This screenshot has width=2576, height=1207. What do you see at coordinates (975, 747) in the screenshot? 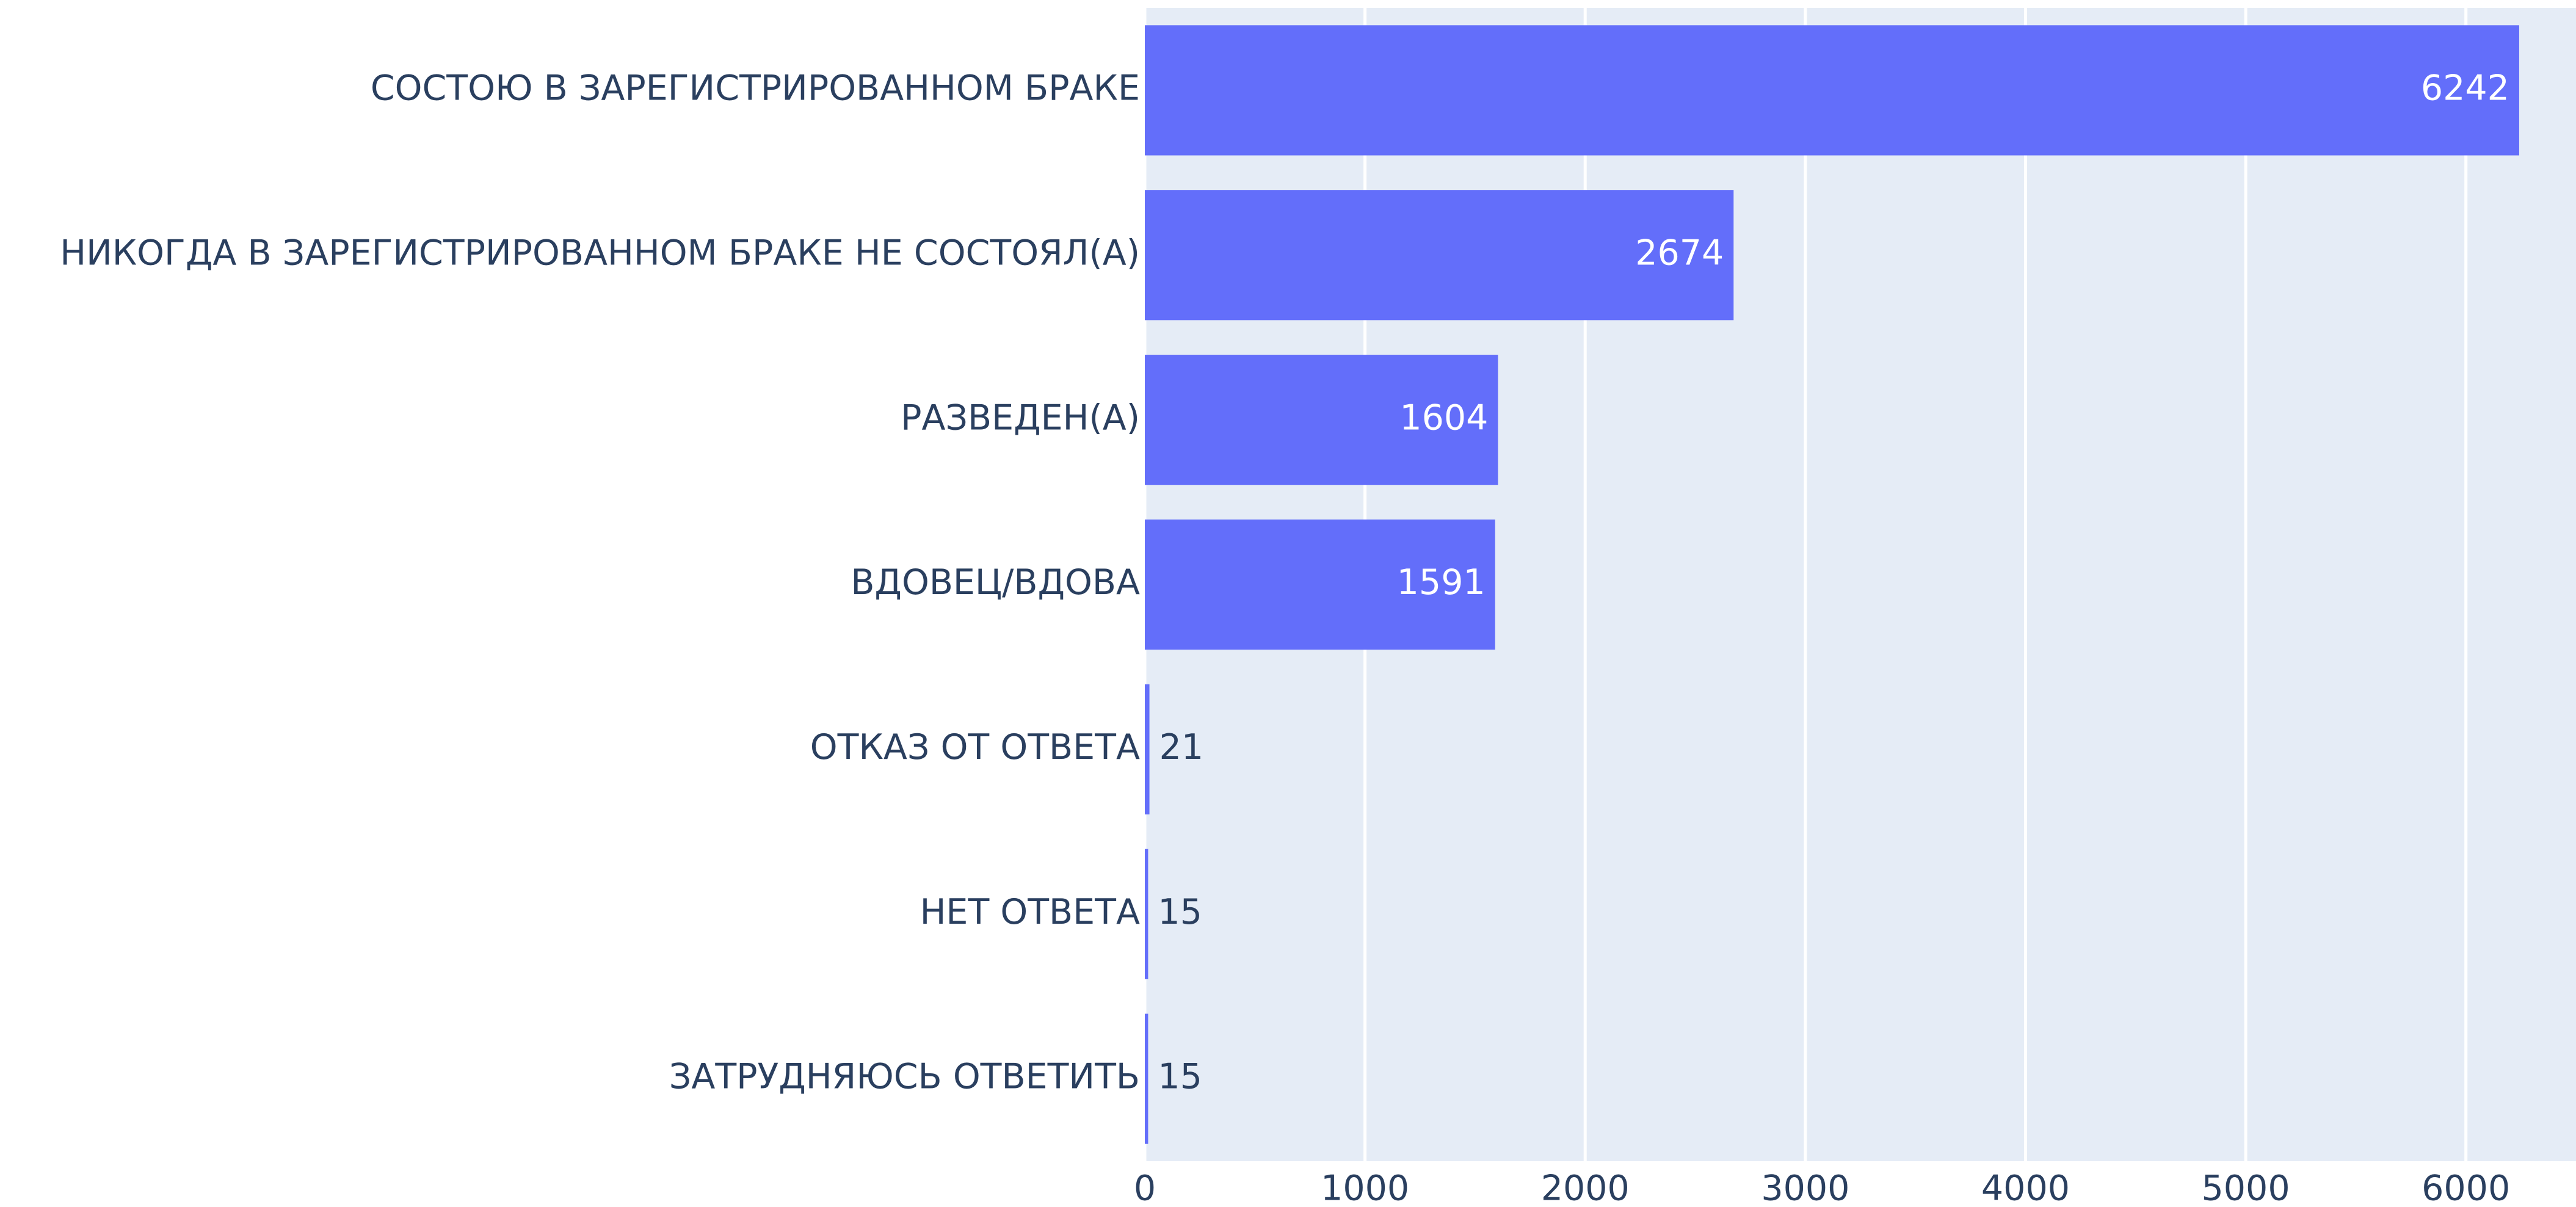
I see `y-tick-label: ОТКАЗ ОТ ОТВЕТА` at bounding box center [975, 747].